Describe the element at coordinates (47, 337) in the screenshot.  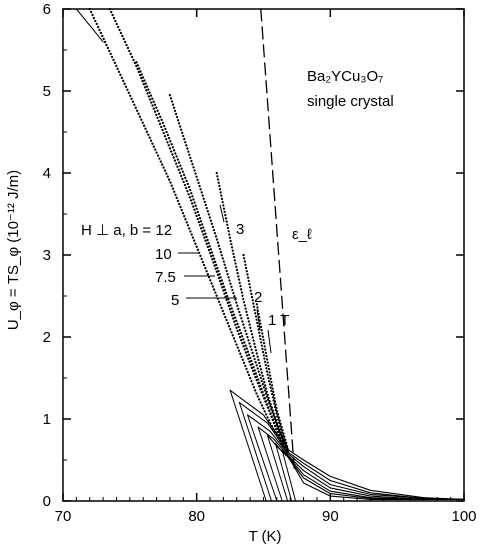
I see `y-tick-label: 2` at that location.